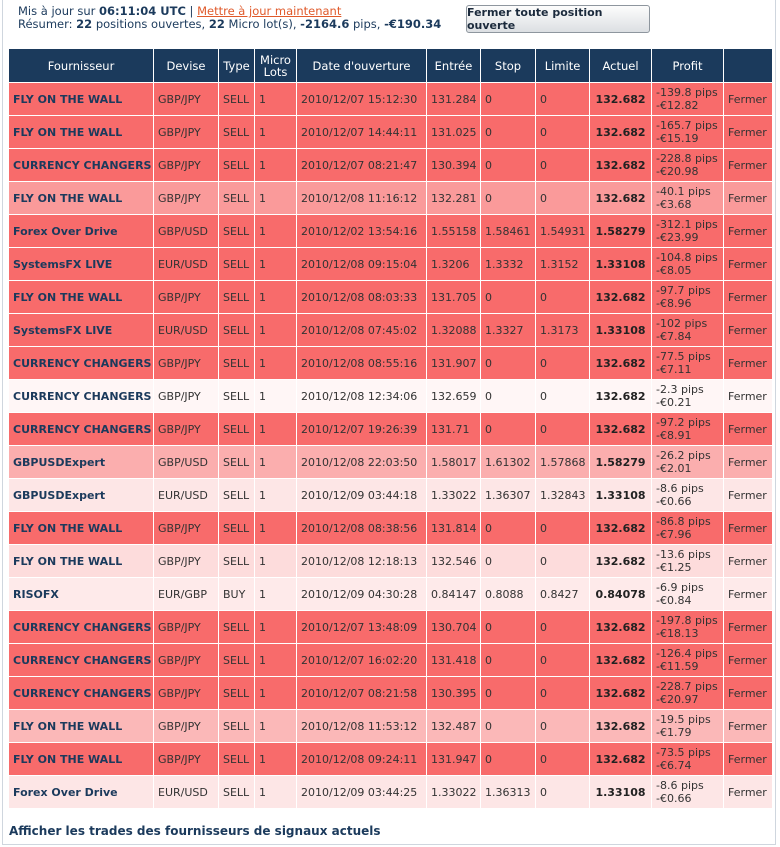  What do you see at coordinates (680, 389) in the screenshot?
I see `profit-pips: -2.3 pips` at bounding box center [680, 389].